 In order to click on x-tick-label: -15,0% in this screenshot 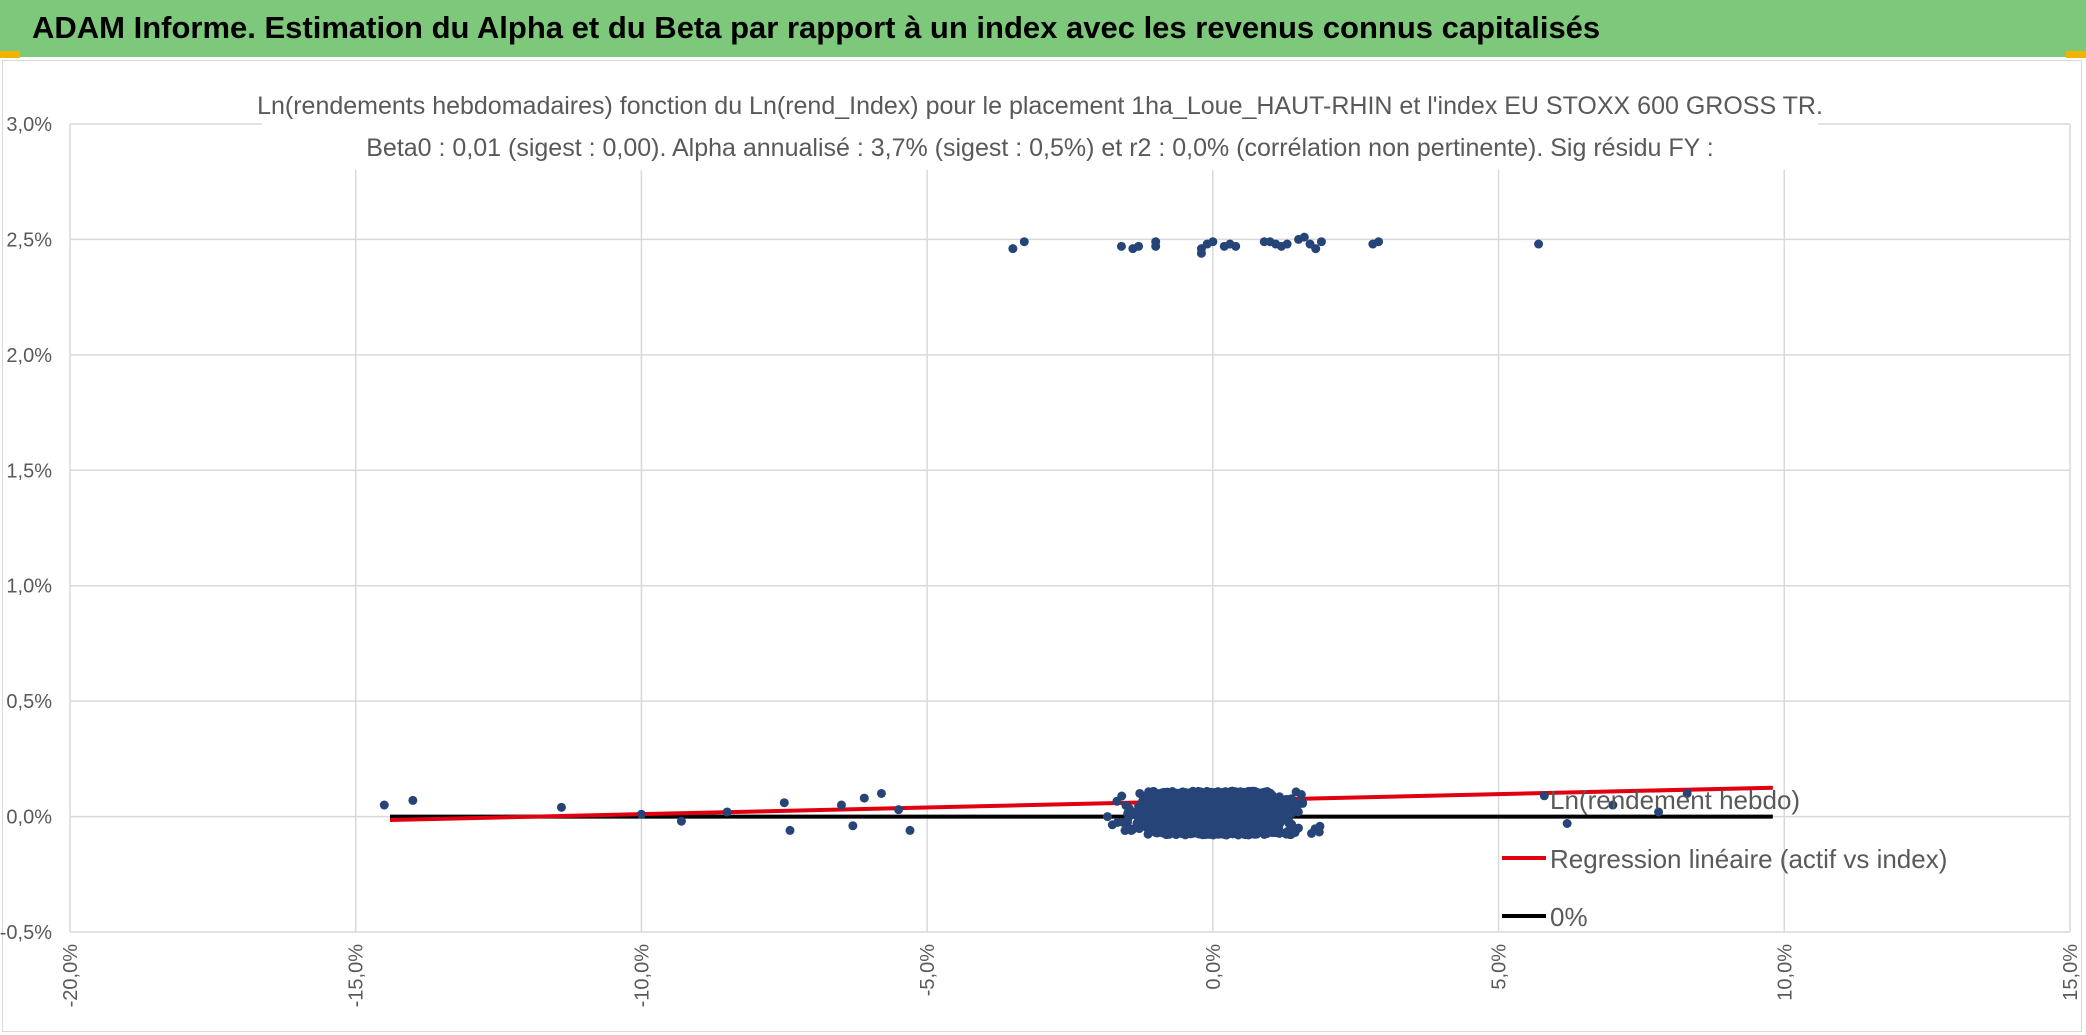, I will do `click(357, 976)`.